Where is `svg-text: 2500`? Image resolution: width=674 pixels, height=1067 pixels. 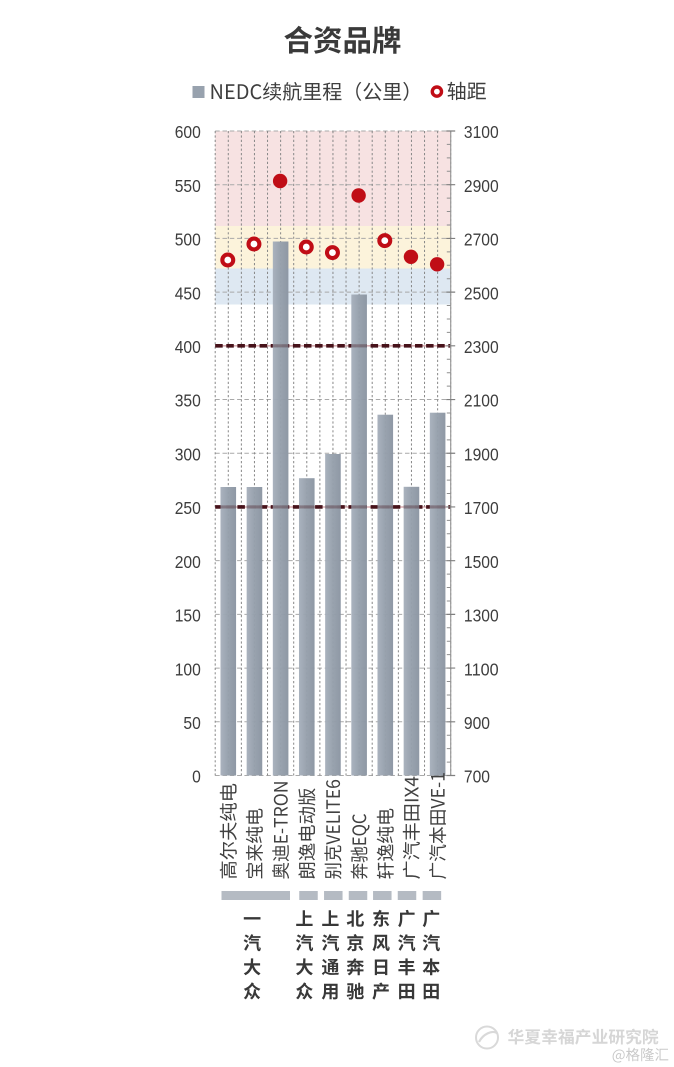
svg-text: 2500 is located at coordinates (481, 293).